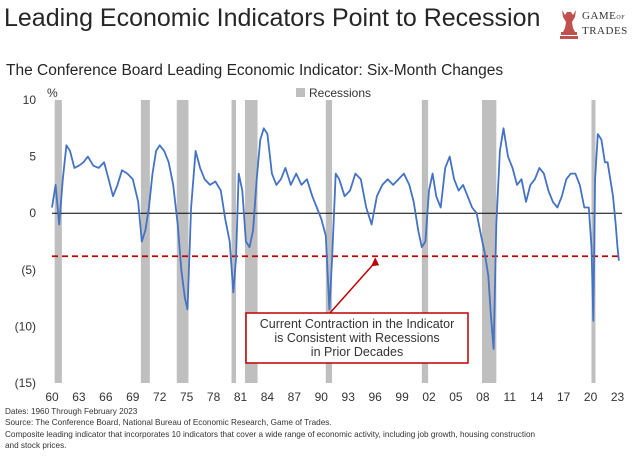 Image resolution: width=639 pixels, height=464 pixels. I want to click on x-tick-label: 05, so click(456, 397).